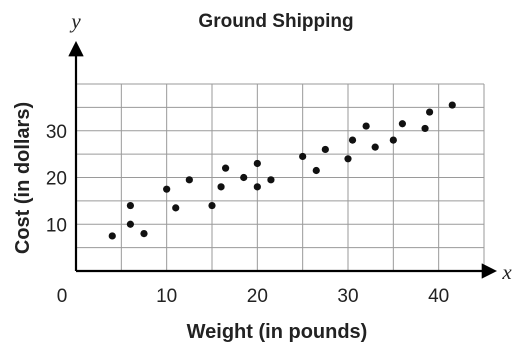 The width and height of the screenshot is (517, 348). I want to click on origin-label: 0, so click(62, 296).